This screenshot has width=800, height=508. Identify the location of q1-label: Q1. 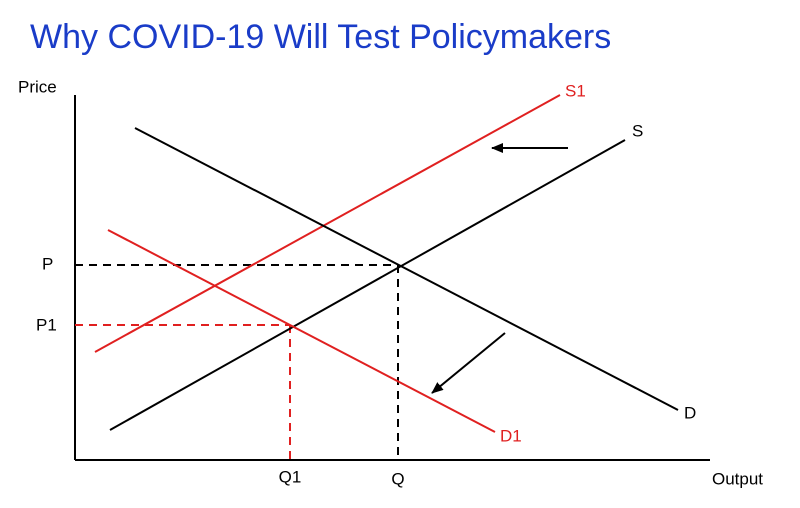
(290, 476).